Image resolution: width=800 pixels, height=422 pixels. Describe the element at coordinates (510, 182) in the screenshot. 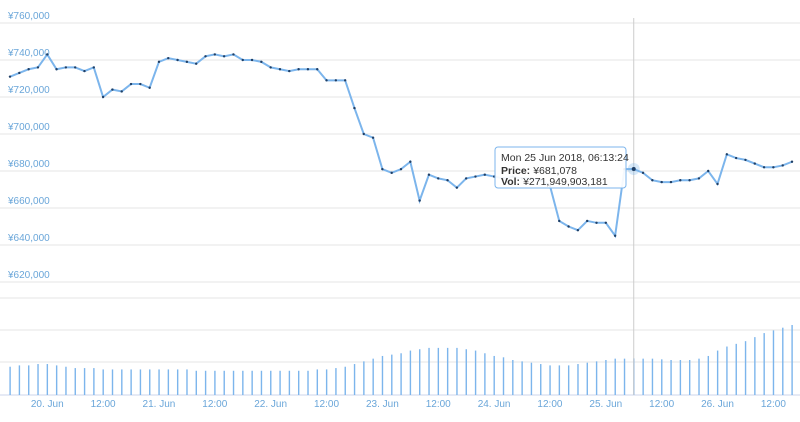

I see `tooltip-row-label: Vol:` at that location.